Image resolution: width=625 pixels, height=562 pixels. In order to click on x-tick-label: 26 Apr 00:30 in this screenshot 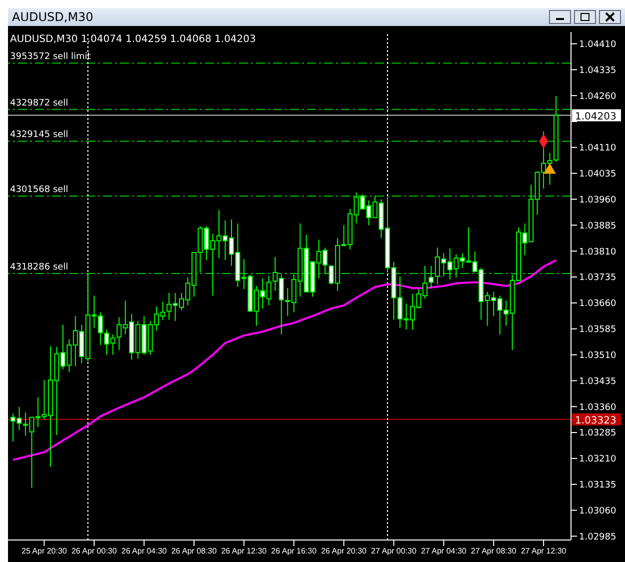, I will do `click(94, 551)`.